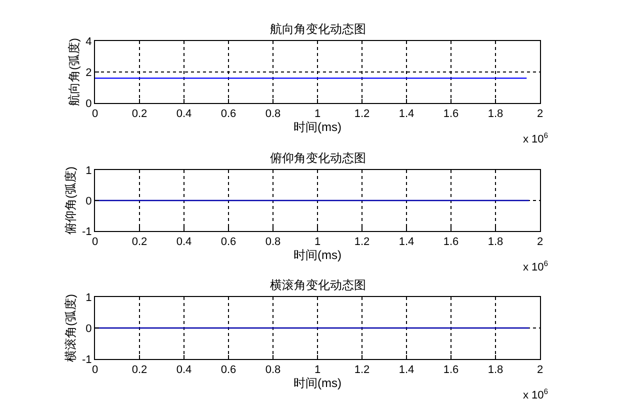 The height and width of the screenshot is (412, 623). I want to click on chart-title: 航向角变化动态图, so click(318, 29).